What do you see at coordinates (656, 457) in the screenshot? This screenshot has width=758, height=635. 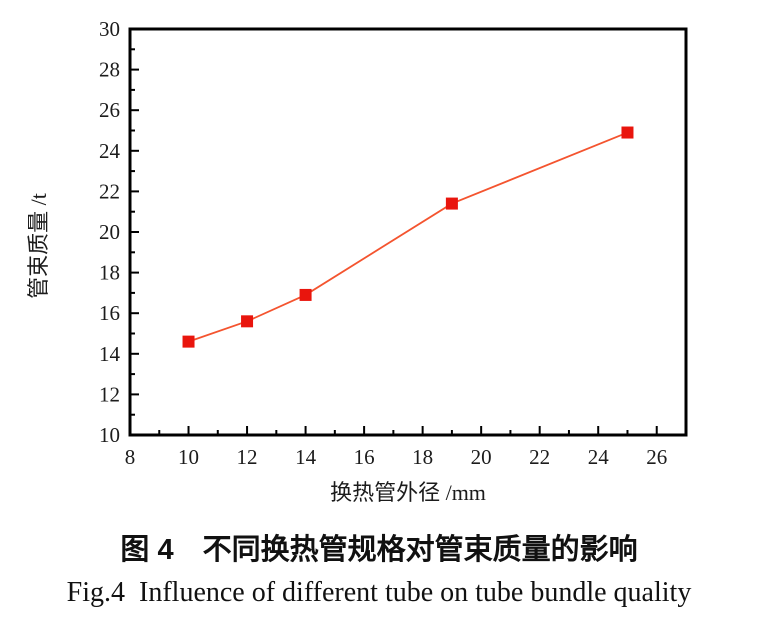 I see `x-tick-label: 26` at bounding box center [656, 457].